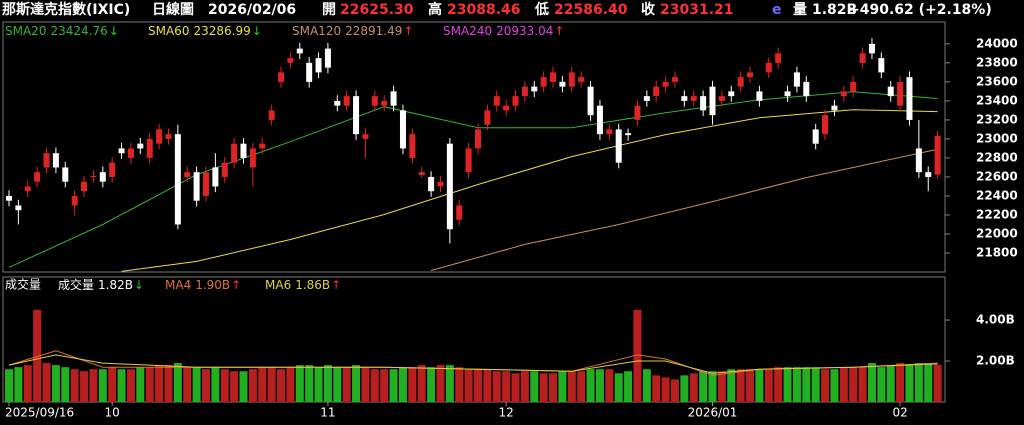  What do you see at coordinates (997, 233) in the screenshot?
I see `y-tick-label: 22000` at bounding box center [997, 233].